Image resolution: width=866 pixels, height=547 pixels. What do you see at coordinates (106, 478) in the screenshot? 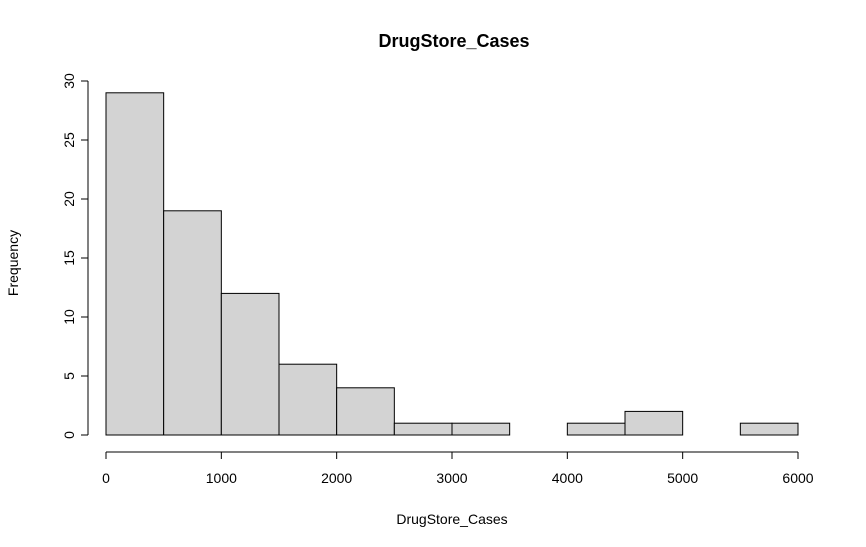
I see `x-tick-label: 0` at bounding box center [106, 478].